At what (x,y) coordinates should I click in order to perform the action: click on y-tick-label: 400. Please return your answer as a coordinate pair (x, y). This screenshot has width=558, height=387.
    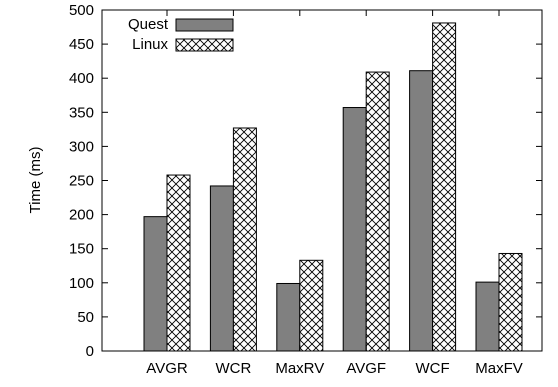
    Looking at the image, I should click on (81, 78).